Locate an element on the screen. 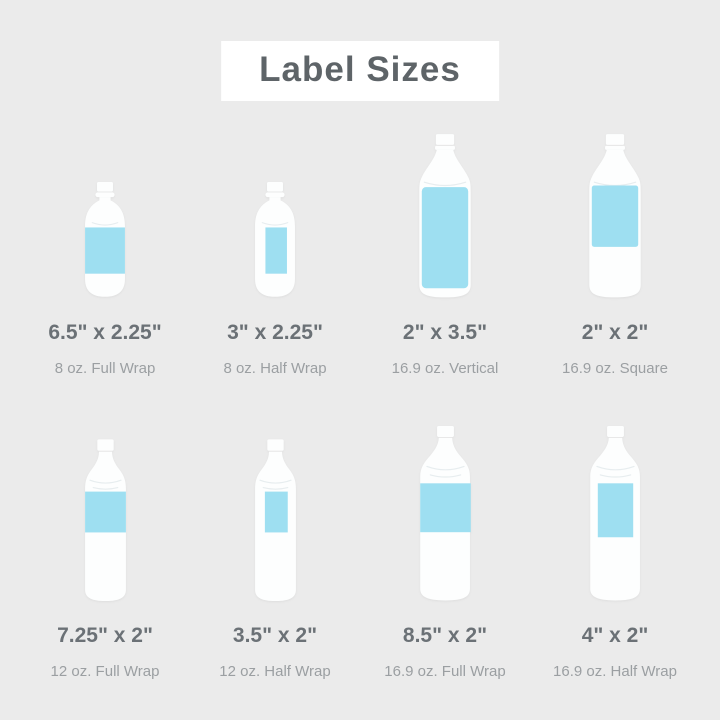  label-description: 12 oz. Full Wrap is located at coordinates (105, 671).